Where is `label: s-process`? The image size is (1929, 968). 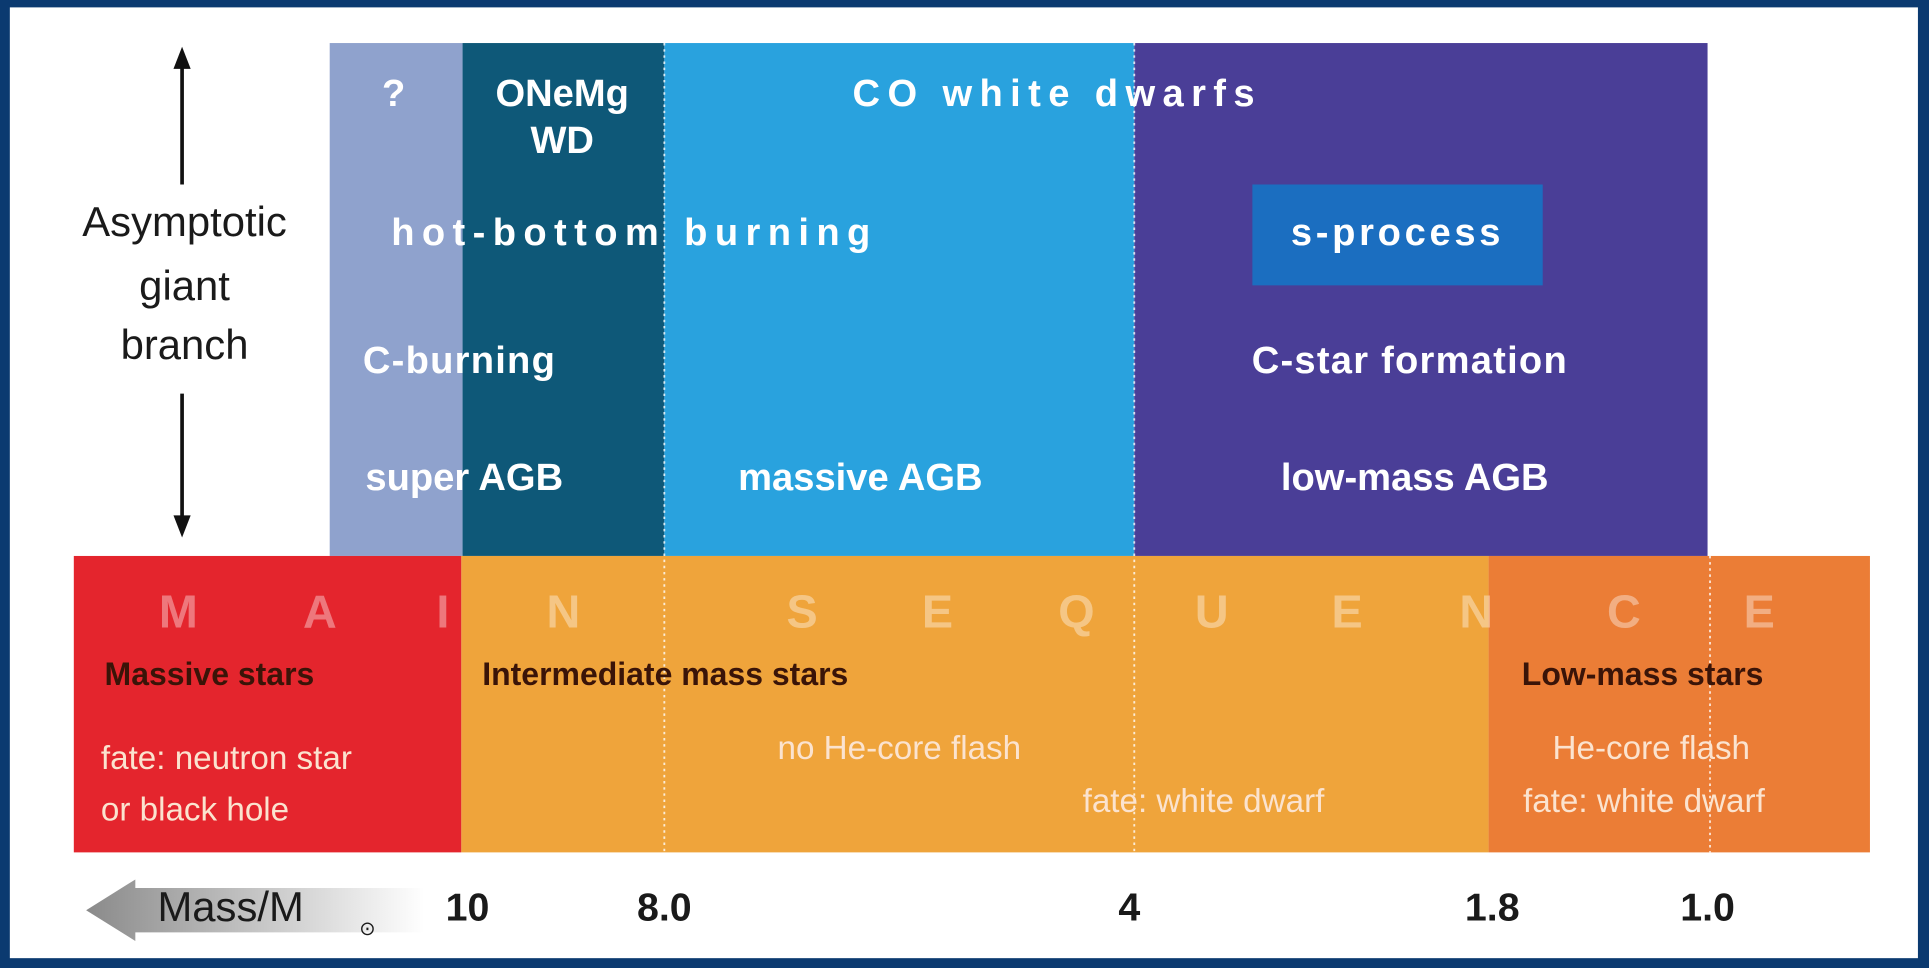 label: s-process is located at coordinates (1397, 232).